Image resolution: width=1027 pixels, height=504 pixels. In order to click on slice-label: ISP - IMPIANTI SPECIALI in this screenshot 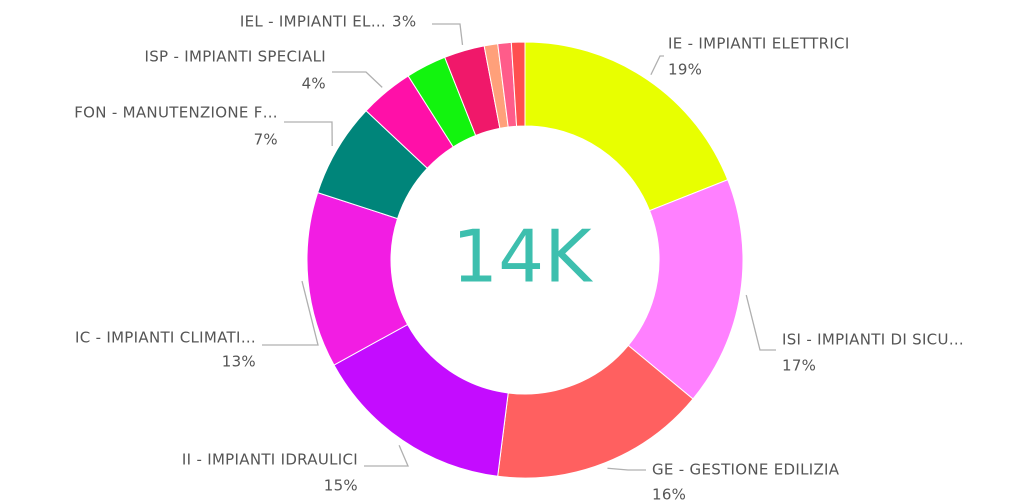, I will do `click(236, 57)`.